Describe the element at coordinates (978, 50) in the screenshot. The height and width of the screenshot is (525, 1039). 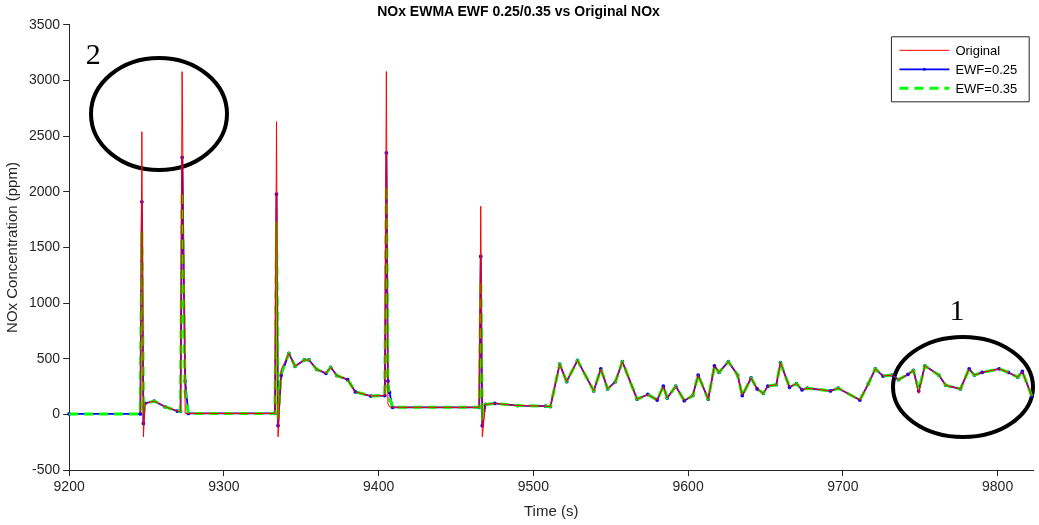
I see `legend-label: Original` at that location.